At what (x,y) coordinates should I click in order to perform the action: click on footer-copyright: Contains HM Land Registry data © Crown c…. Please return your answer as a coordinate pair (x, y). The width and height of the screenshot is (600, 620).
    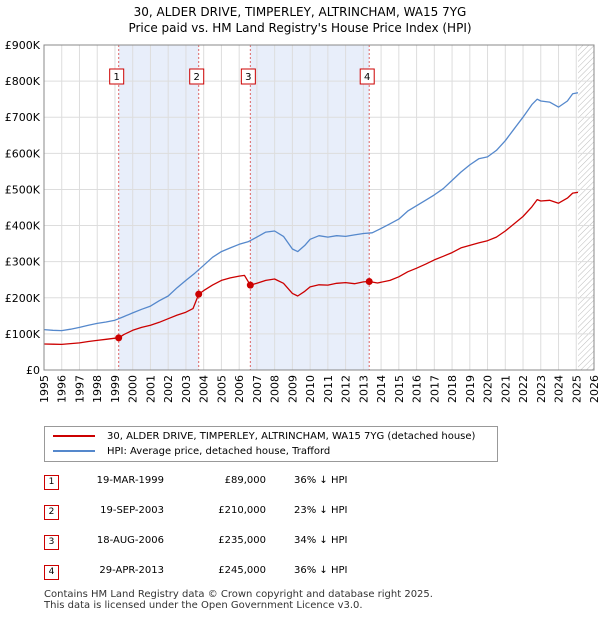
    Looking at the image, I should click on (238, 594).